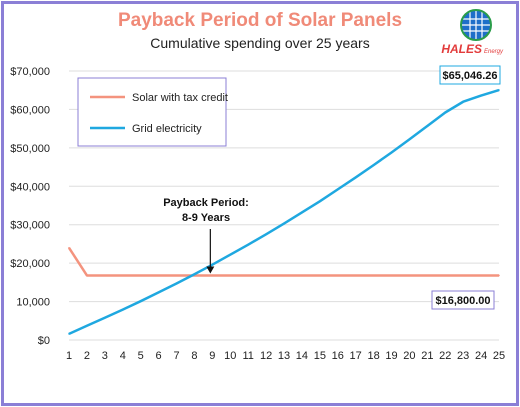 The width and height of the screenshot is (520, 407). Describe the element at coordinates (30, 110) in the screenshot. I see `y-tick-label: $60,000` at that location.